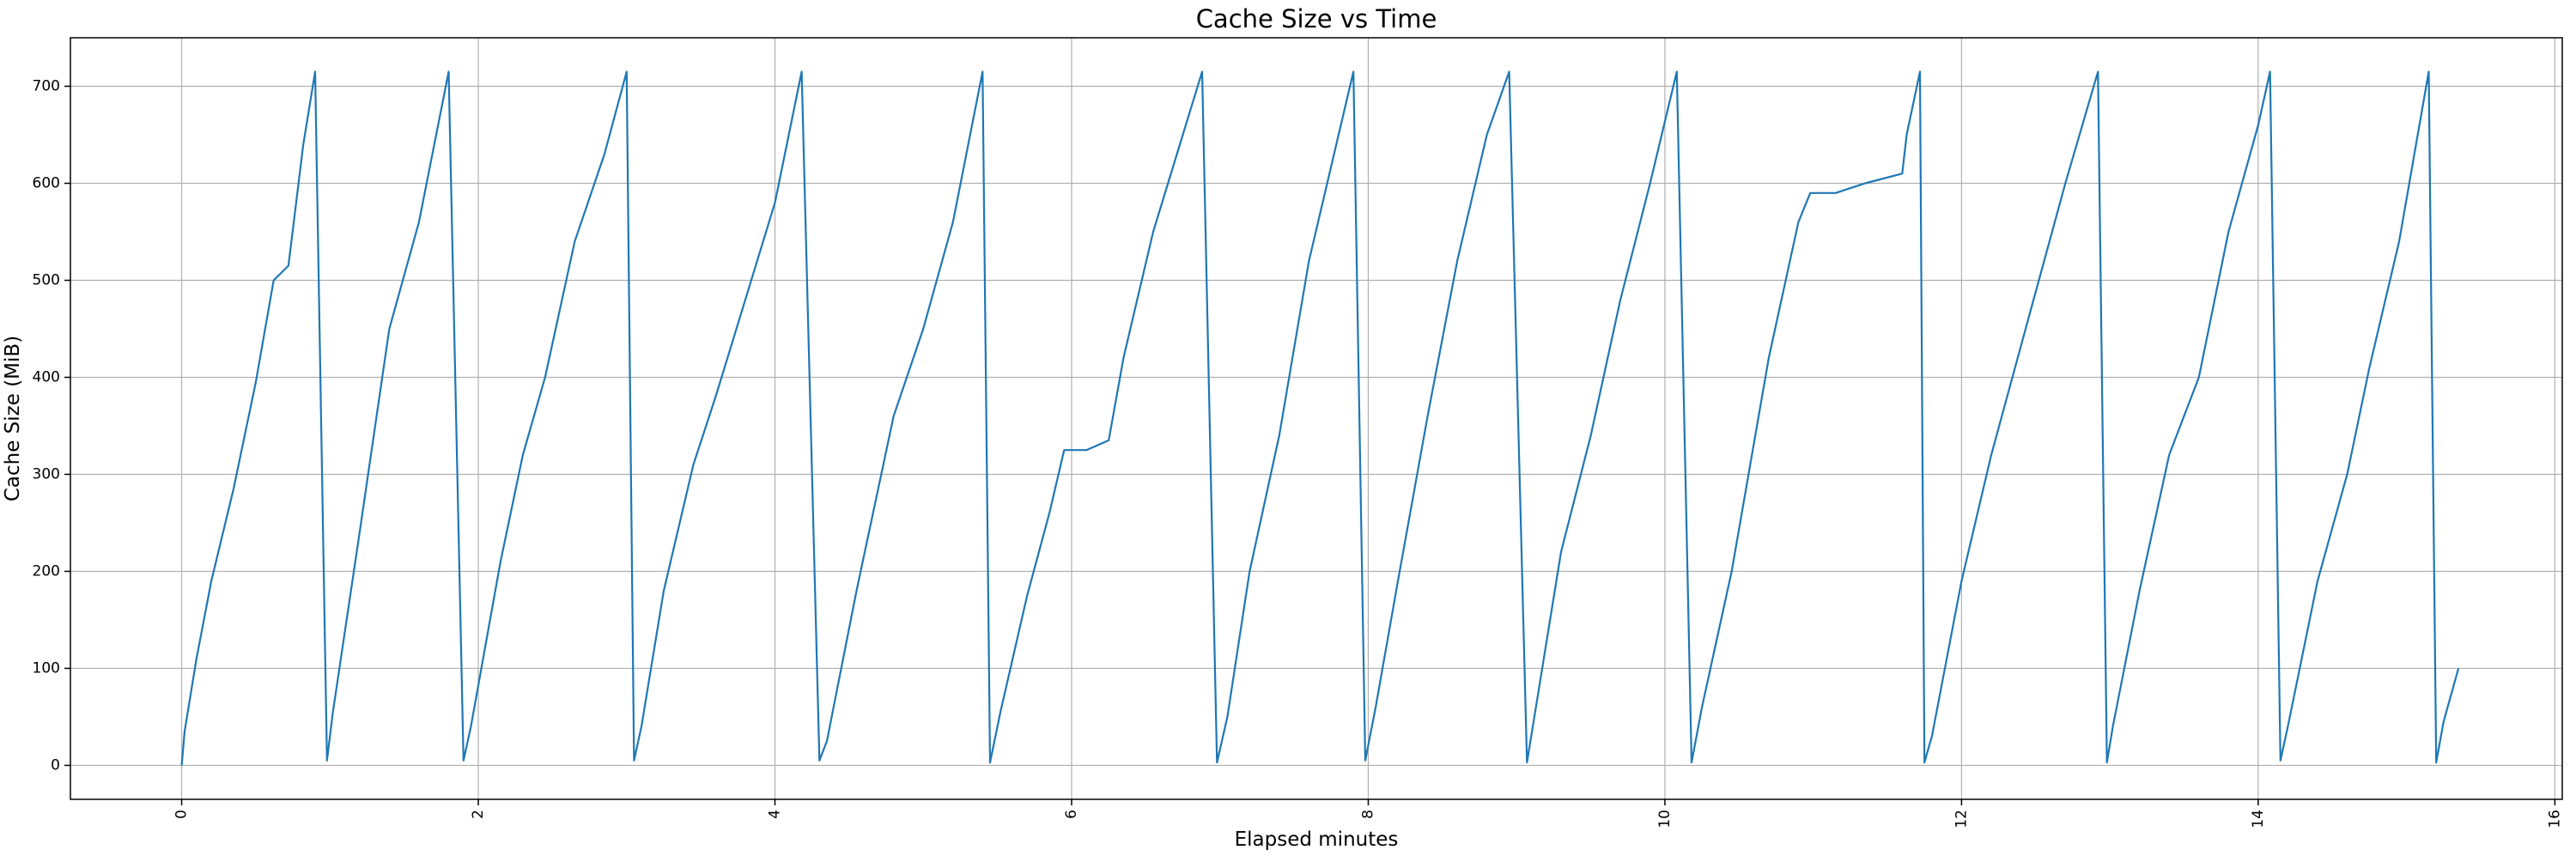 This screenshot has height=862, width=2576. Describe the element at coordinates (46, 474) in the screenshot. I see `y-tick-label: 300` at that location.